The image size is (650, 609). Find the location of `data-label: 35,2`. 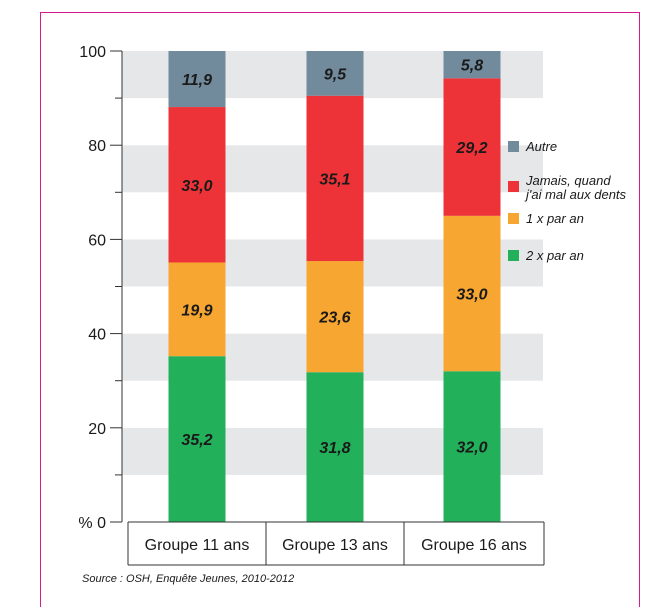

data-label: 35,2 is located at coordinates (196, 440).